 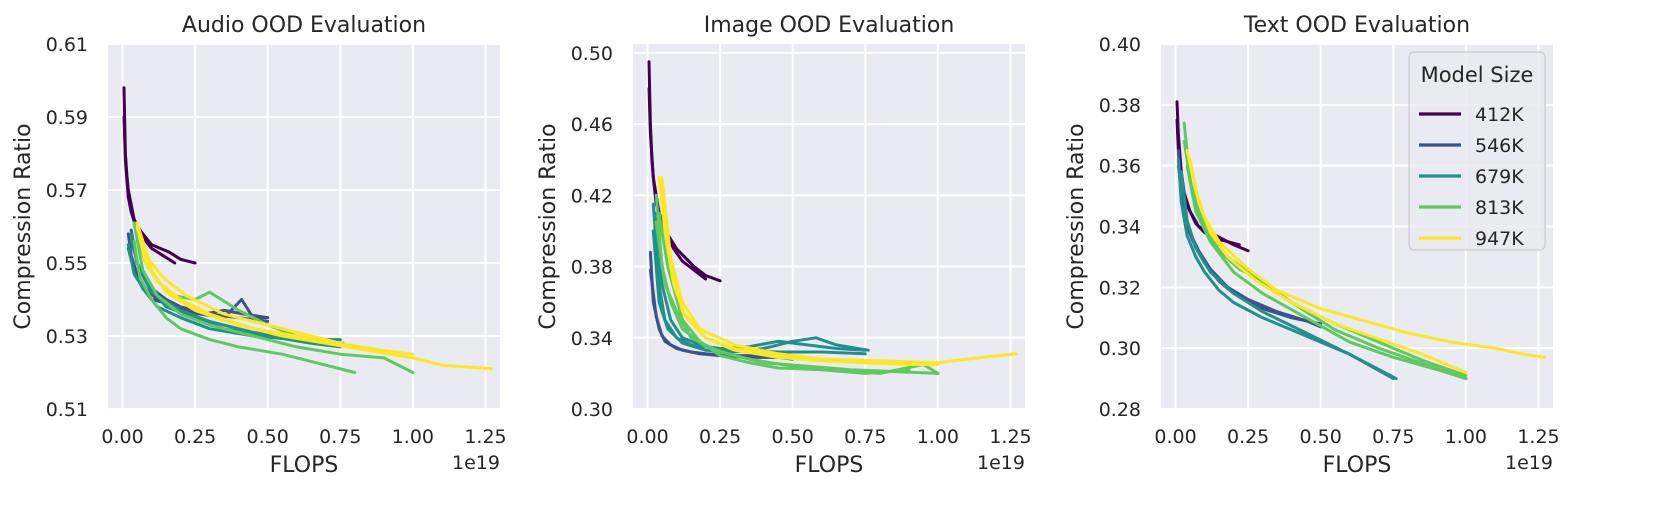 What do you see at coordinates (1499, 146) in the screenshot?
I see `legend-label: 546K` at bounding box center [1499, 146].